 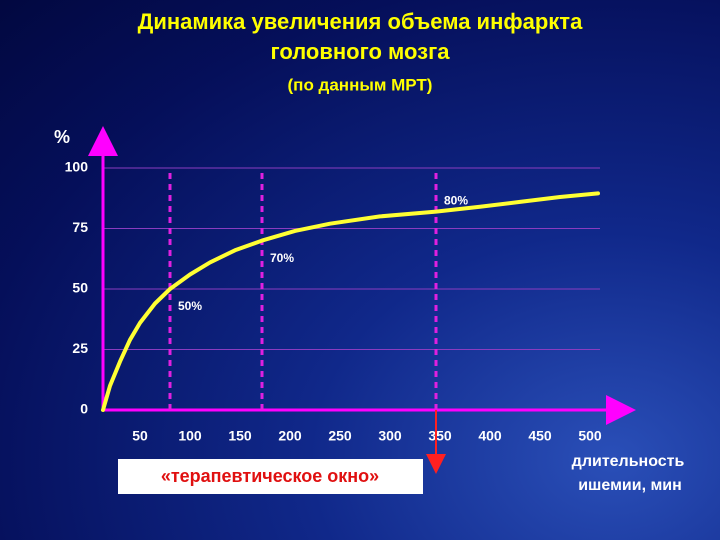 I want to click on chart-title: головного мозга, so click(x=360, y=51).